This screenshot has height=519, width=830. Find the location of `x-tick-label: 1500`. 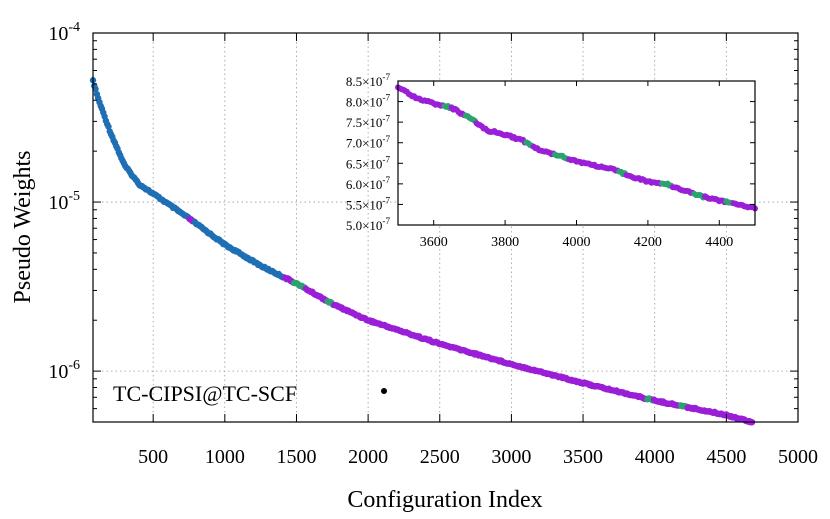

x-tick-label: 1500 is located at coordinates (296, 457).